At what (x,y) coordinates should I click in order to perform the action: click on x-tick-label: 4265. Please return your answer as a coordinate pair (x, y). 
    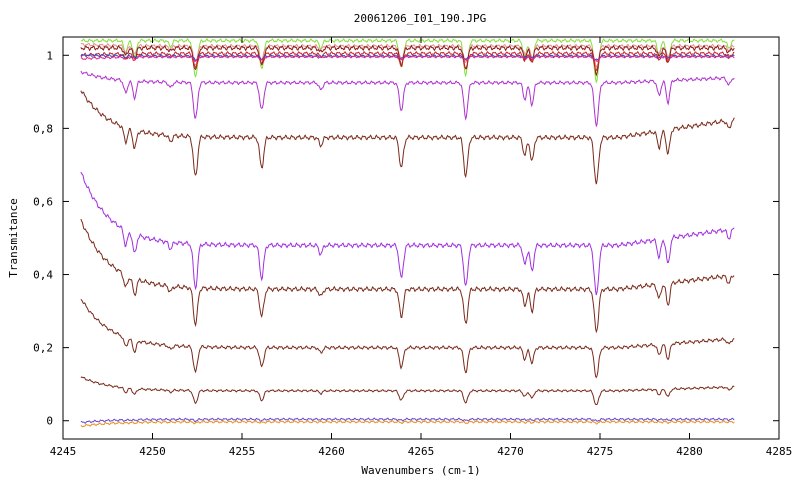
    Looking at the image, I should click on (421, 451).